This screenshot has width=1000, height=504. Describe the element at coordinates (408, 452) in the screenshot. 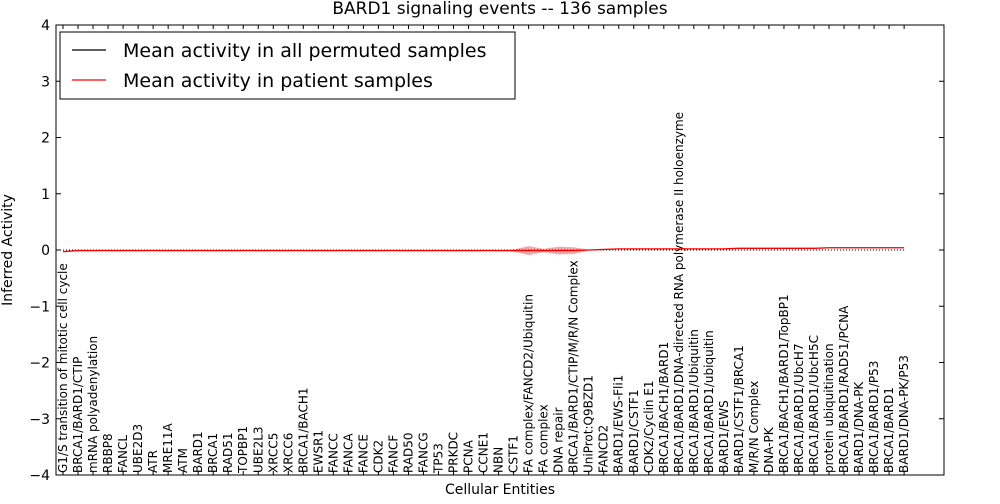

I see `x-tick-label: RAD50` at that location.